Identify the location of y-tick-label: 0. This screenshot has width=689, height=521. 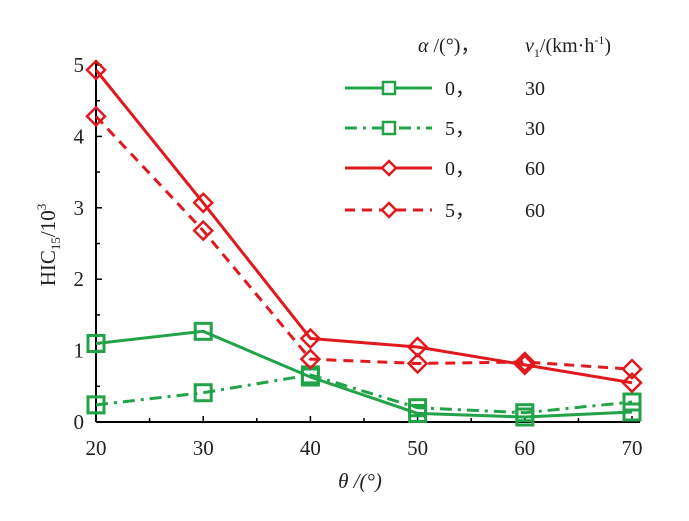
(79, 422).